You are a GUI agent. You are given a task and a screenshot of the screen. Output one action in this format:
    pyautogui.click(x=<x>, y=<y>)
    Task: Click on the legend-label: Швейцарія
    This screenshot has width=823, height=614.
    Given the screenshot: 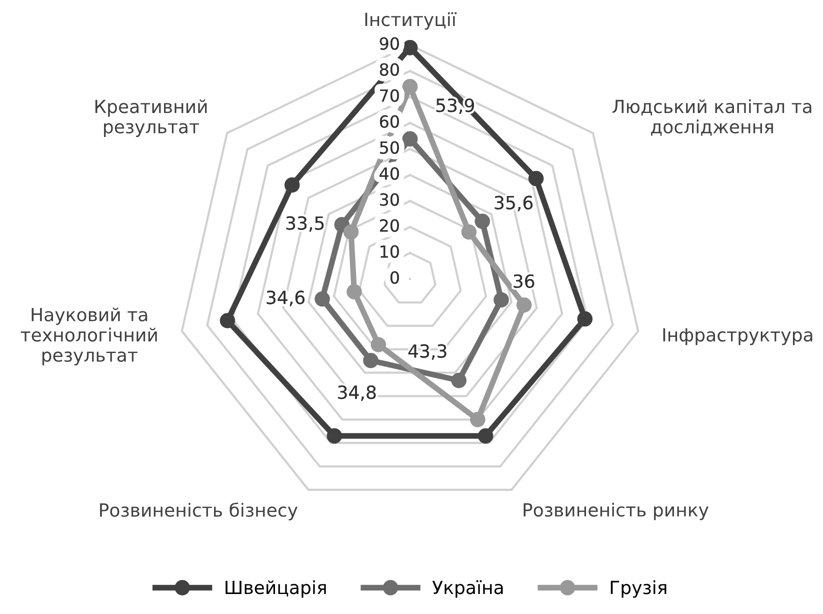 What is the action you would take?
    pyautogui.click(x=276, y=589)
    